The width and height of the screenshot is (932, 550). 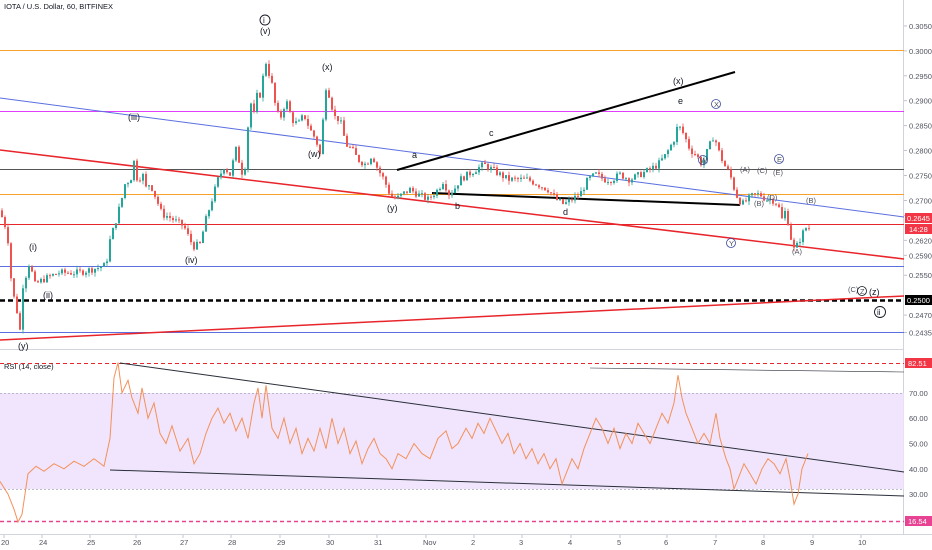 I want to click on wave-label-iii: (iii), so click(x=134, y=117).